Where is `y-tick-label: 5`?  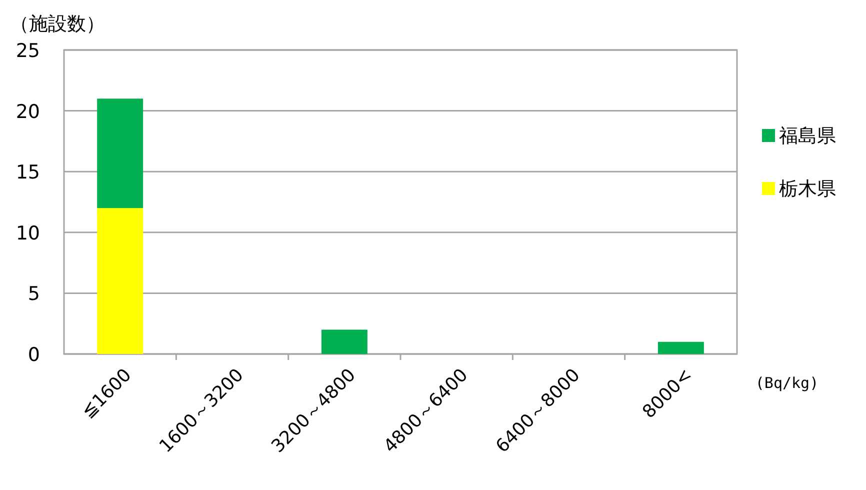
y-tick-label: 5 is located at coordinates (34, 294).